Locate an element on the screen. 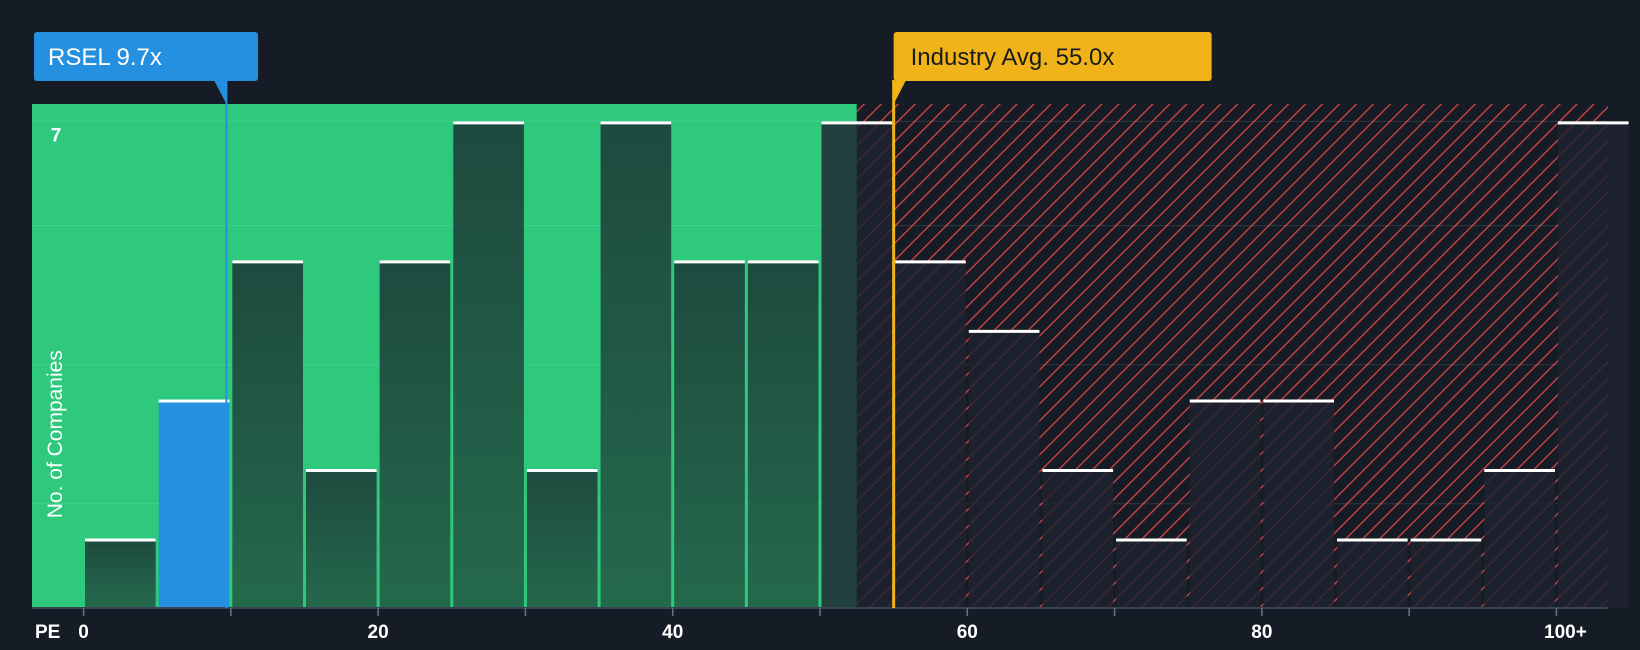  industry-average-callout is located at coordinates (1052, 56).